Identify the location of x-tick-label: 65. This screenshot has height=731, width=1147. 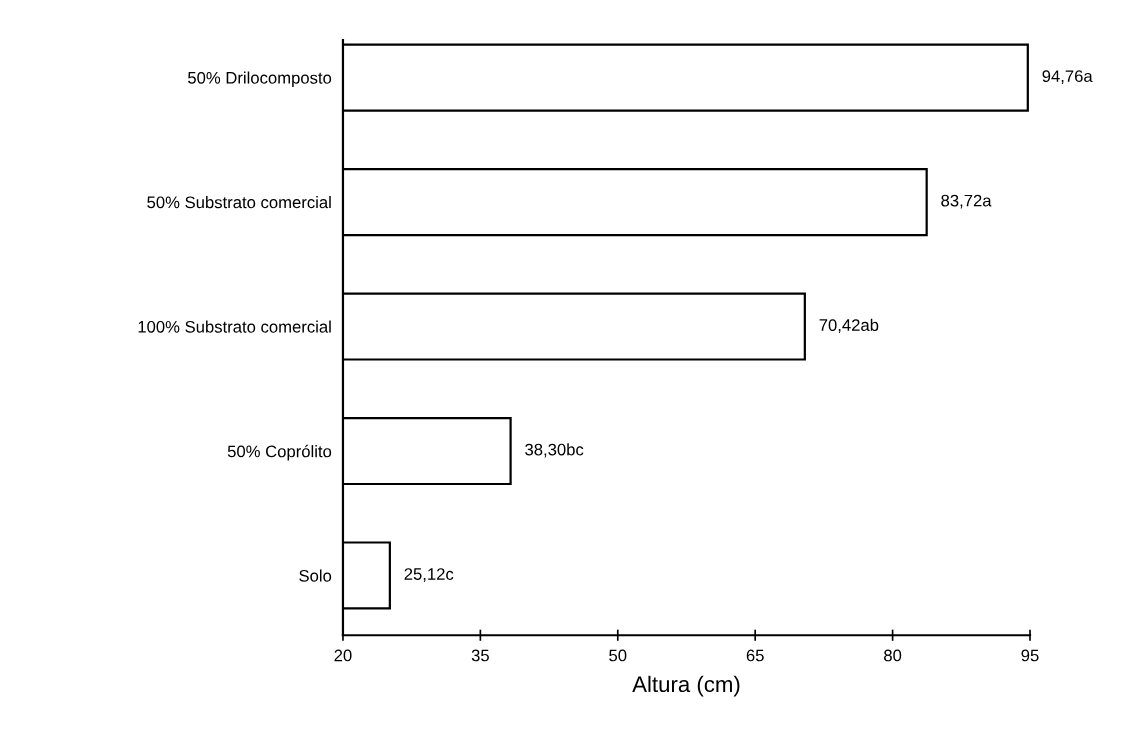
(755, 655).